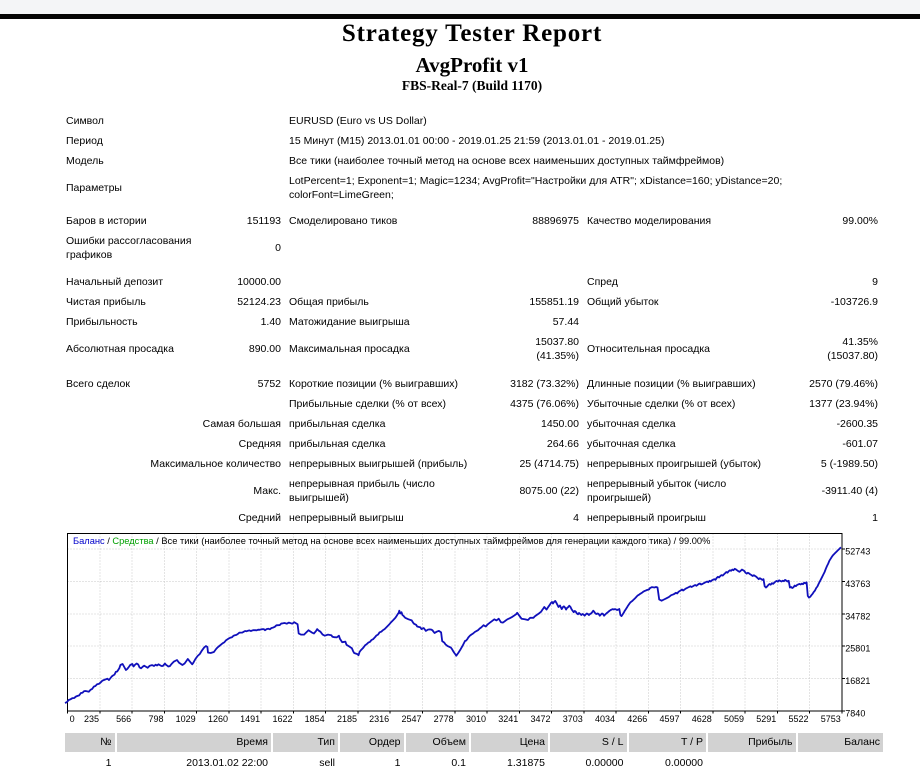 This screenshot has height=772, width=920. Describe the element at coordinates (411, 719) in the screenshot. I see `svg-text: 2547` at that location.